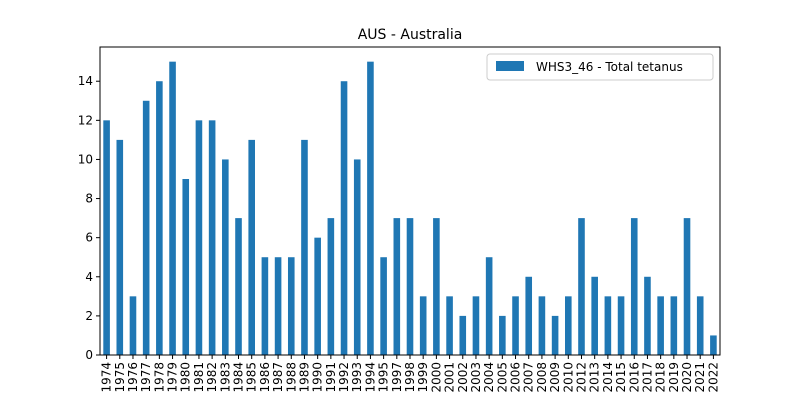 This screenshot has height=404, width=800. Describe the element at coordinates (344, 377) in the screenshot. I see `x-tick-label: 1992` at that location.